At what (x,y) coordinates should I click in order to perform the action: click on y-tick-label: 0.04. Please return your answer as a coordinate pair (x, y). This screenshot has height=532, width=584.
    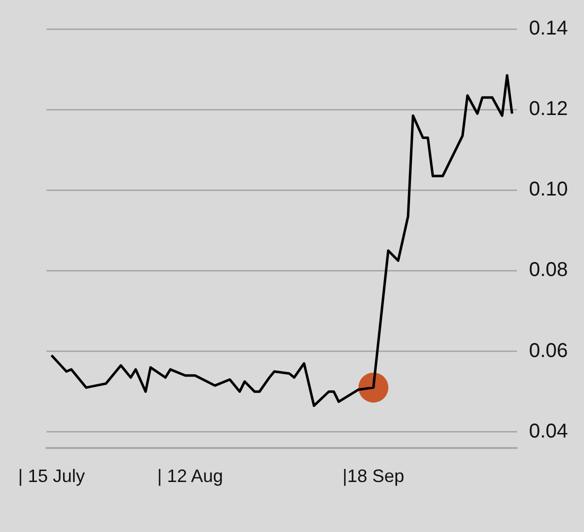
    Looking at the image, I should click on (548, 431).